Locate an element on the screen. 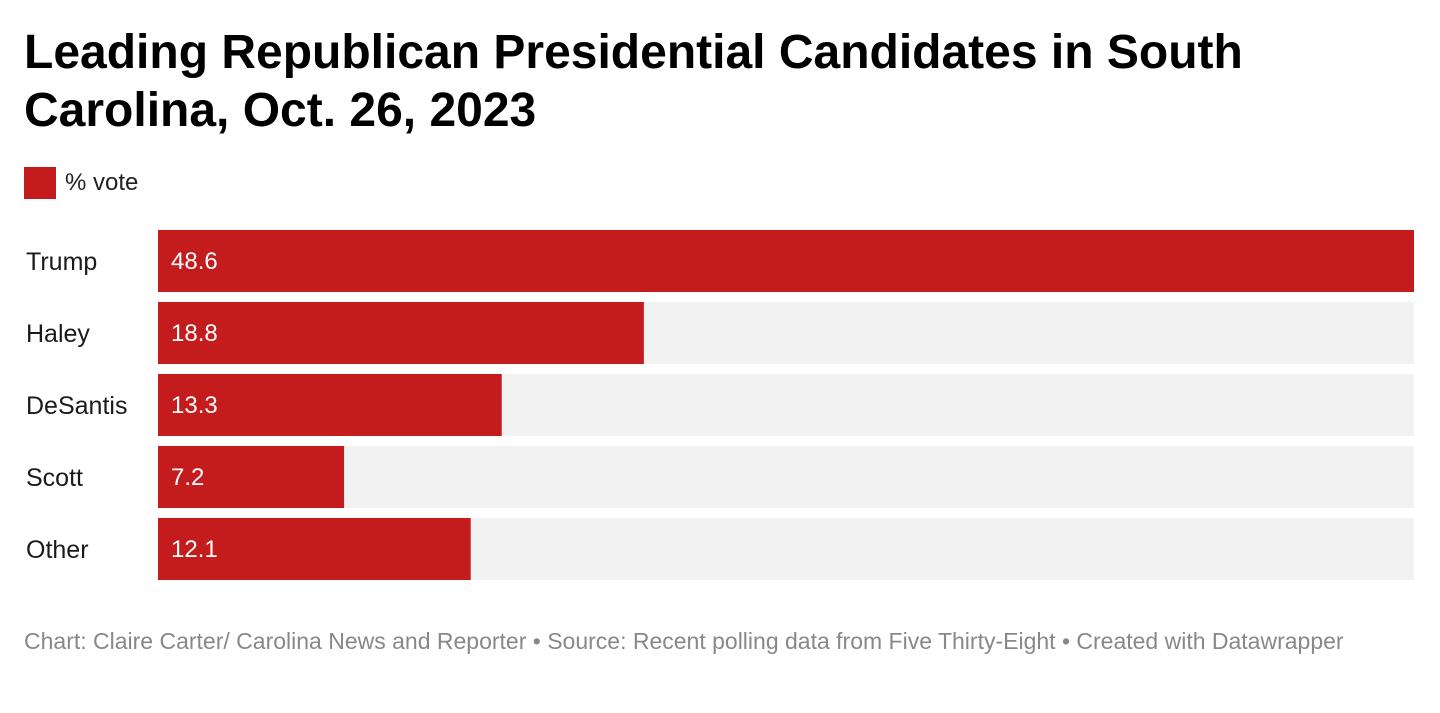 The height and width of the screenshot is (713, 1440). legend-label: % vote is located at coordinates (102, 182).